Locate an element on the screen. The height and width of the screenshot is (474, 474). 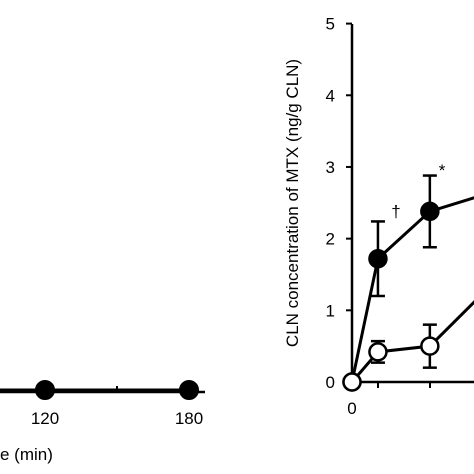
series-filled-line is located at coordinates (412, 289).